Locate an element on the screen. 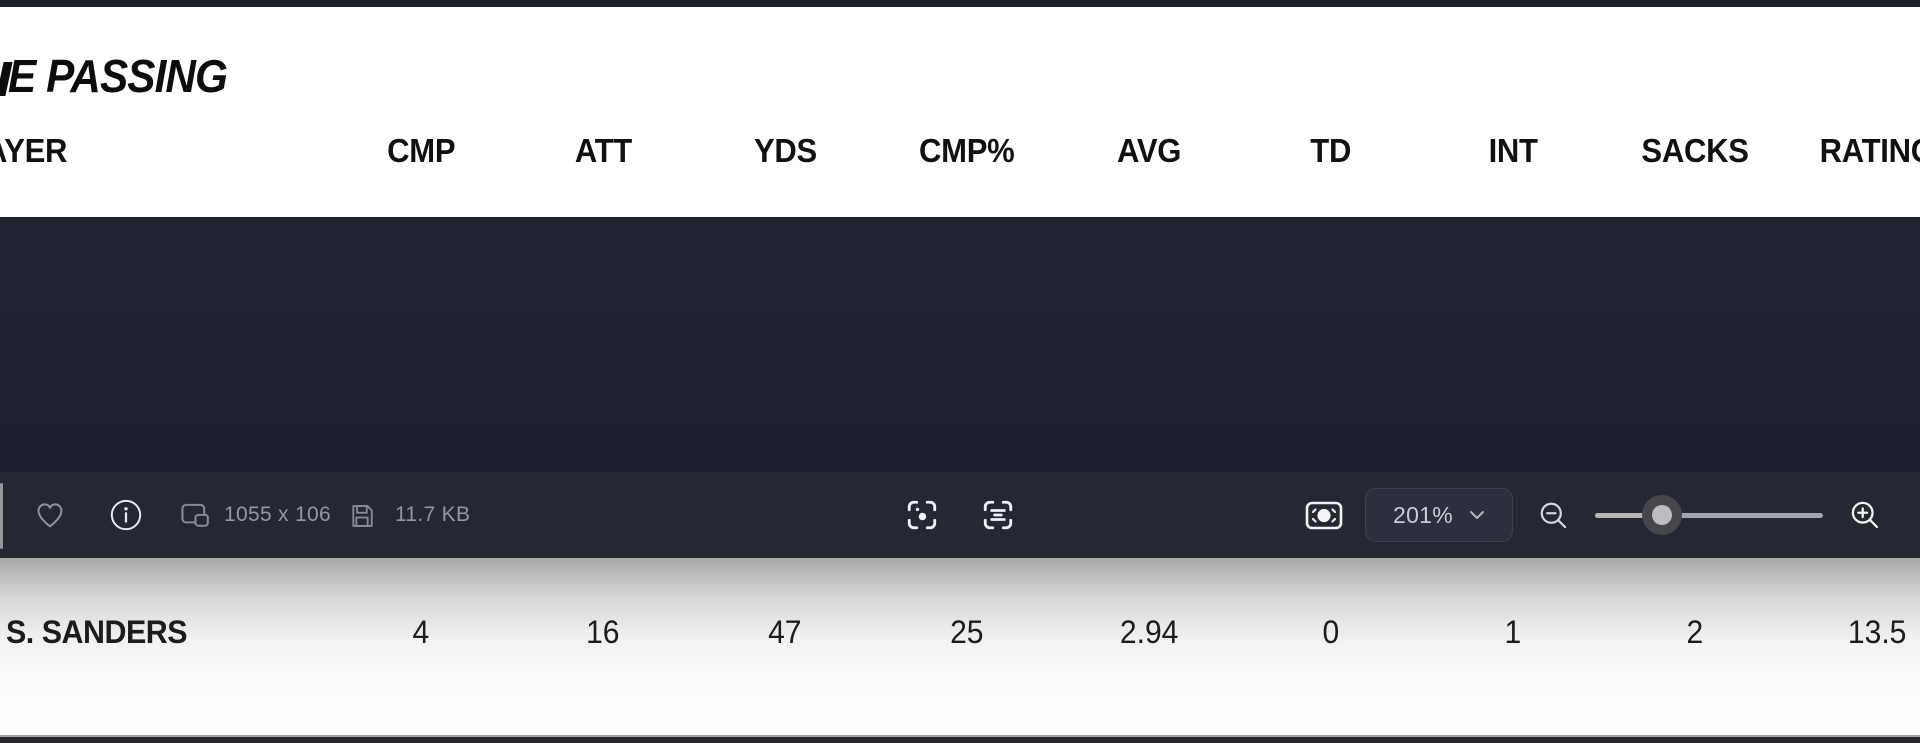  zoom-slider-thumb is located at coordinates (1662, 515).